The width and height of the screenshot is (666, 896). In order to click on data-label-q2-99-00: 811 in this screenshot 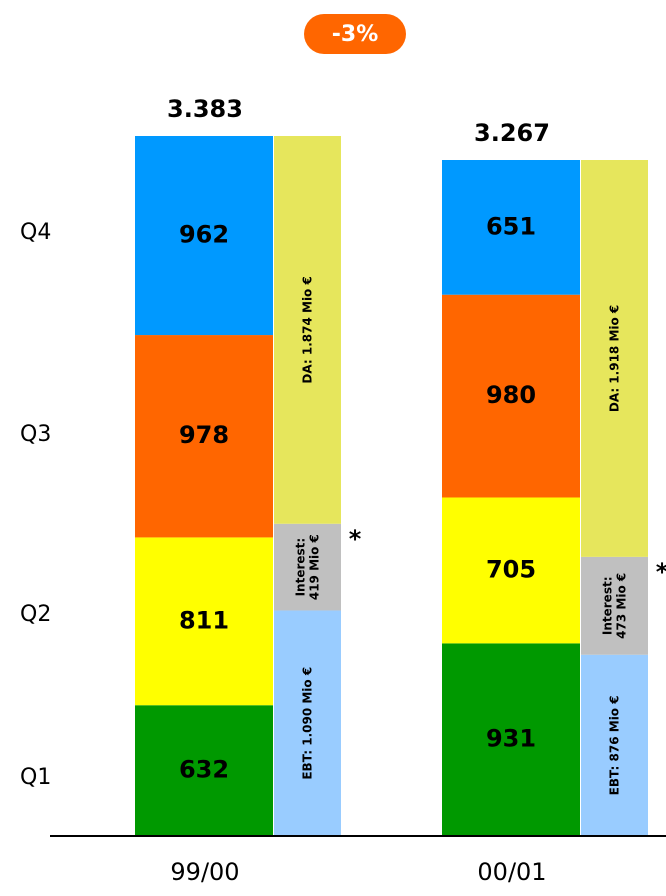, I will do `click(204, 620)`.